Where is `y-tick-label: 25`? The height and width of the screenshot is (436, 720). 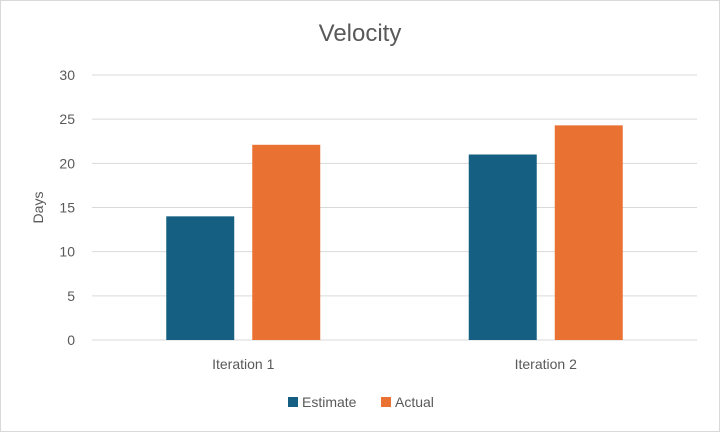
y-tick-label: 25 is located at coordinates (67, 119).